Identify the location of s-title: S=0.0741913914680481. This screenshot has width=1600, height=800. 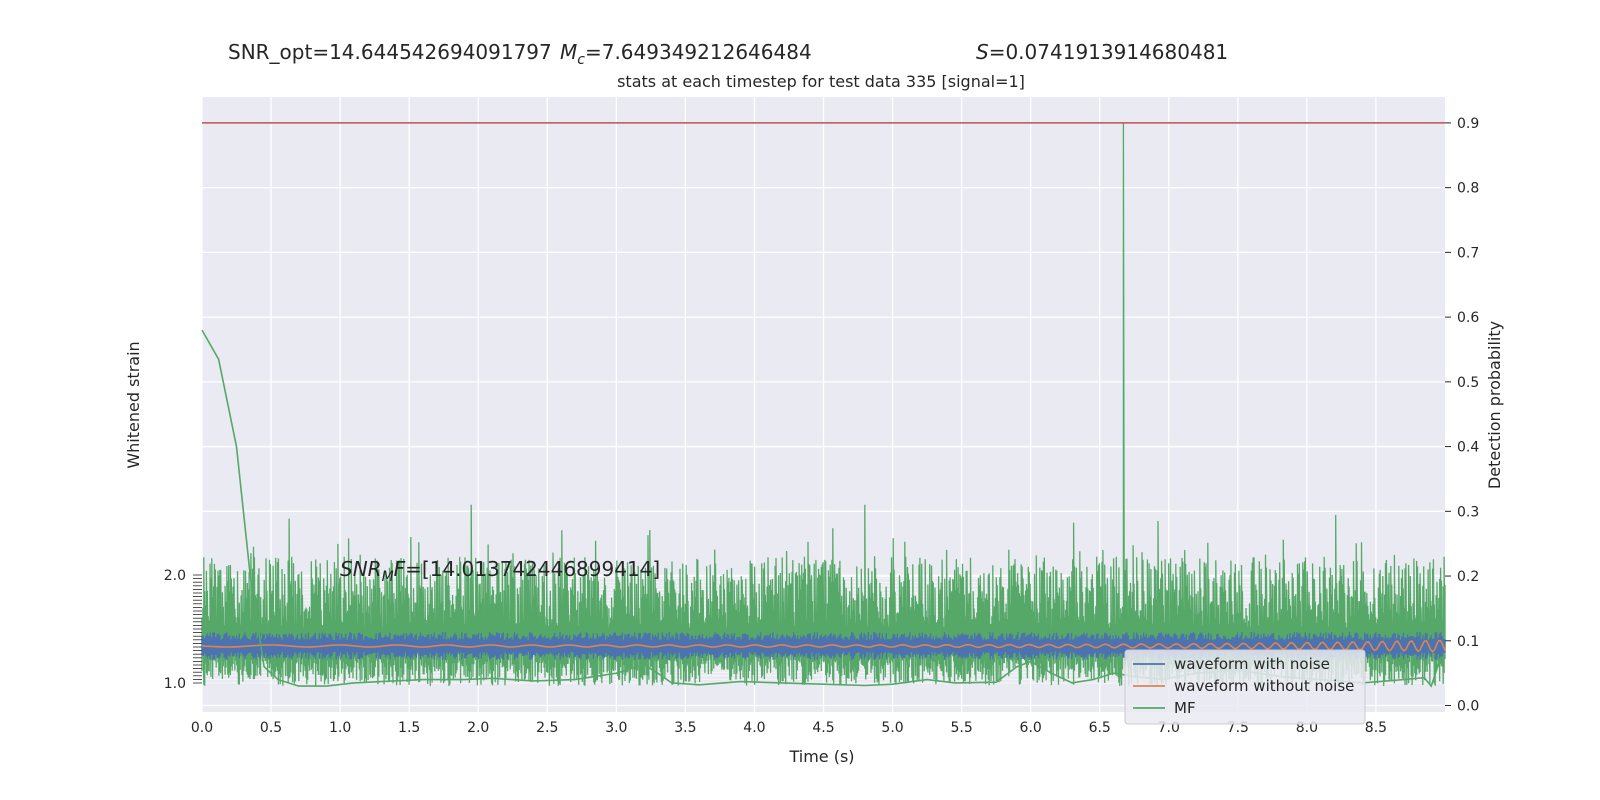
(1102, 52).